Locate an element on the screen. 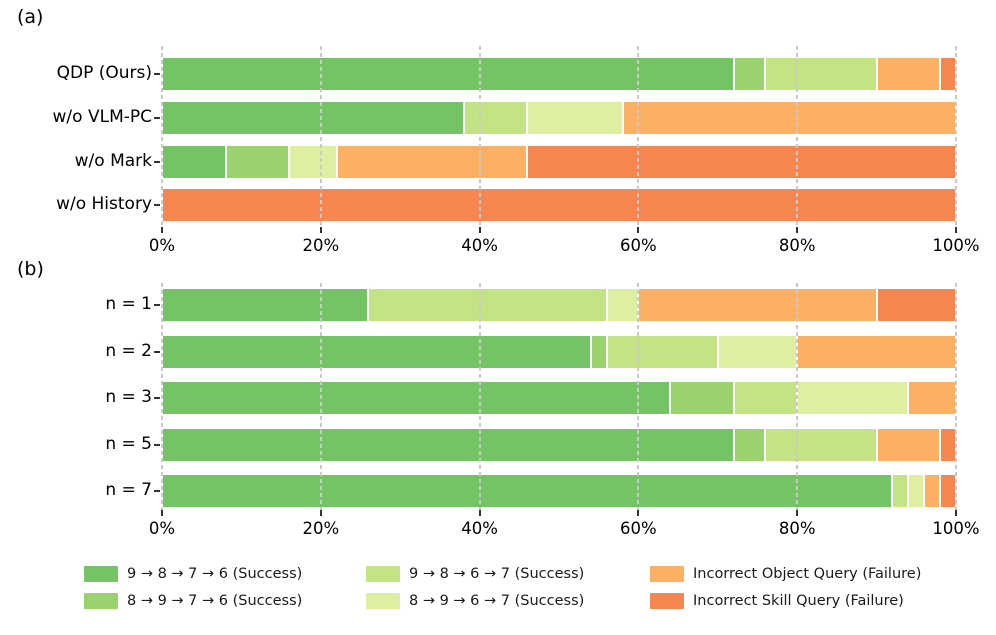  legend-entry: 8 → 9 → 7 → 6 (Success) is located at coordinates (193, 600).